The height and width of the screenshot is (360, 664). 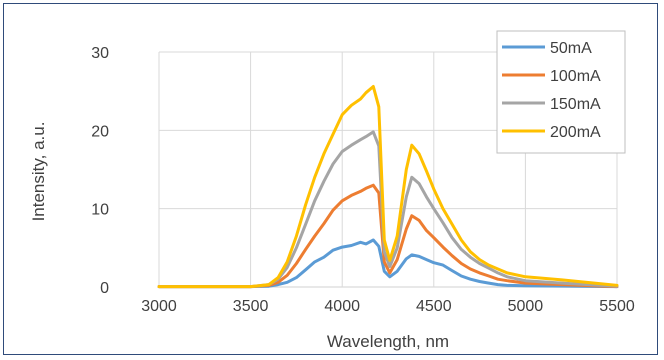 What do you see at coordinates (575, 132) in the screenshot?
I see `legend-label: 200mA` at bounding box center [575, 132].